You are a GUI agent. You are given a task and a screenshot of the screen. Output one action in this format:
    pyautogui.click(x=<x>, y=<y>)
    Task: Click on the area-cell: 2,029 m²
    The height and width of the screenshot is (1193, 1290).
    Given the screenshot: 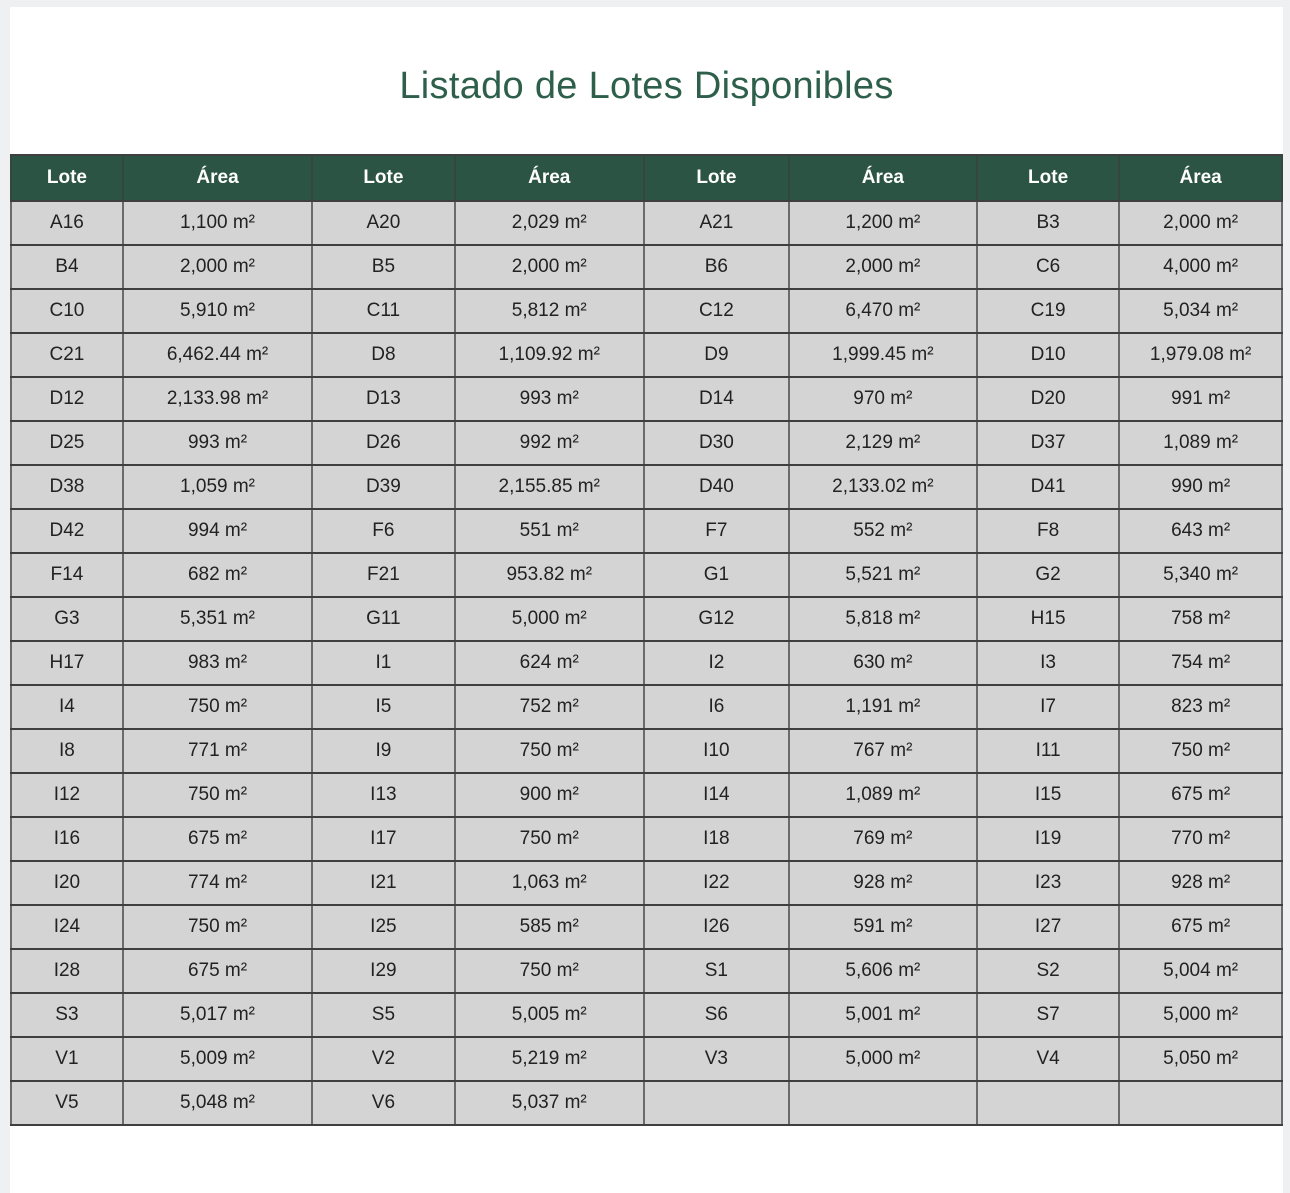 What is the action you would take?
    pyautogui.click(x=549, y=223)
    